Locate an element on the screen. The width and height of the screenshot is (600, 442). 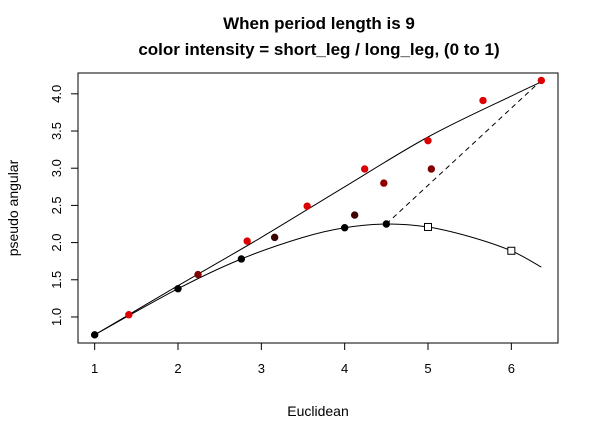
y-tick-label: 3.5 is located at coordinates (56, 131).